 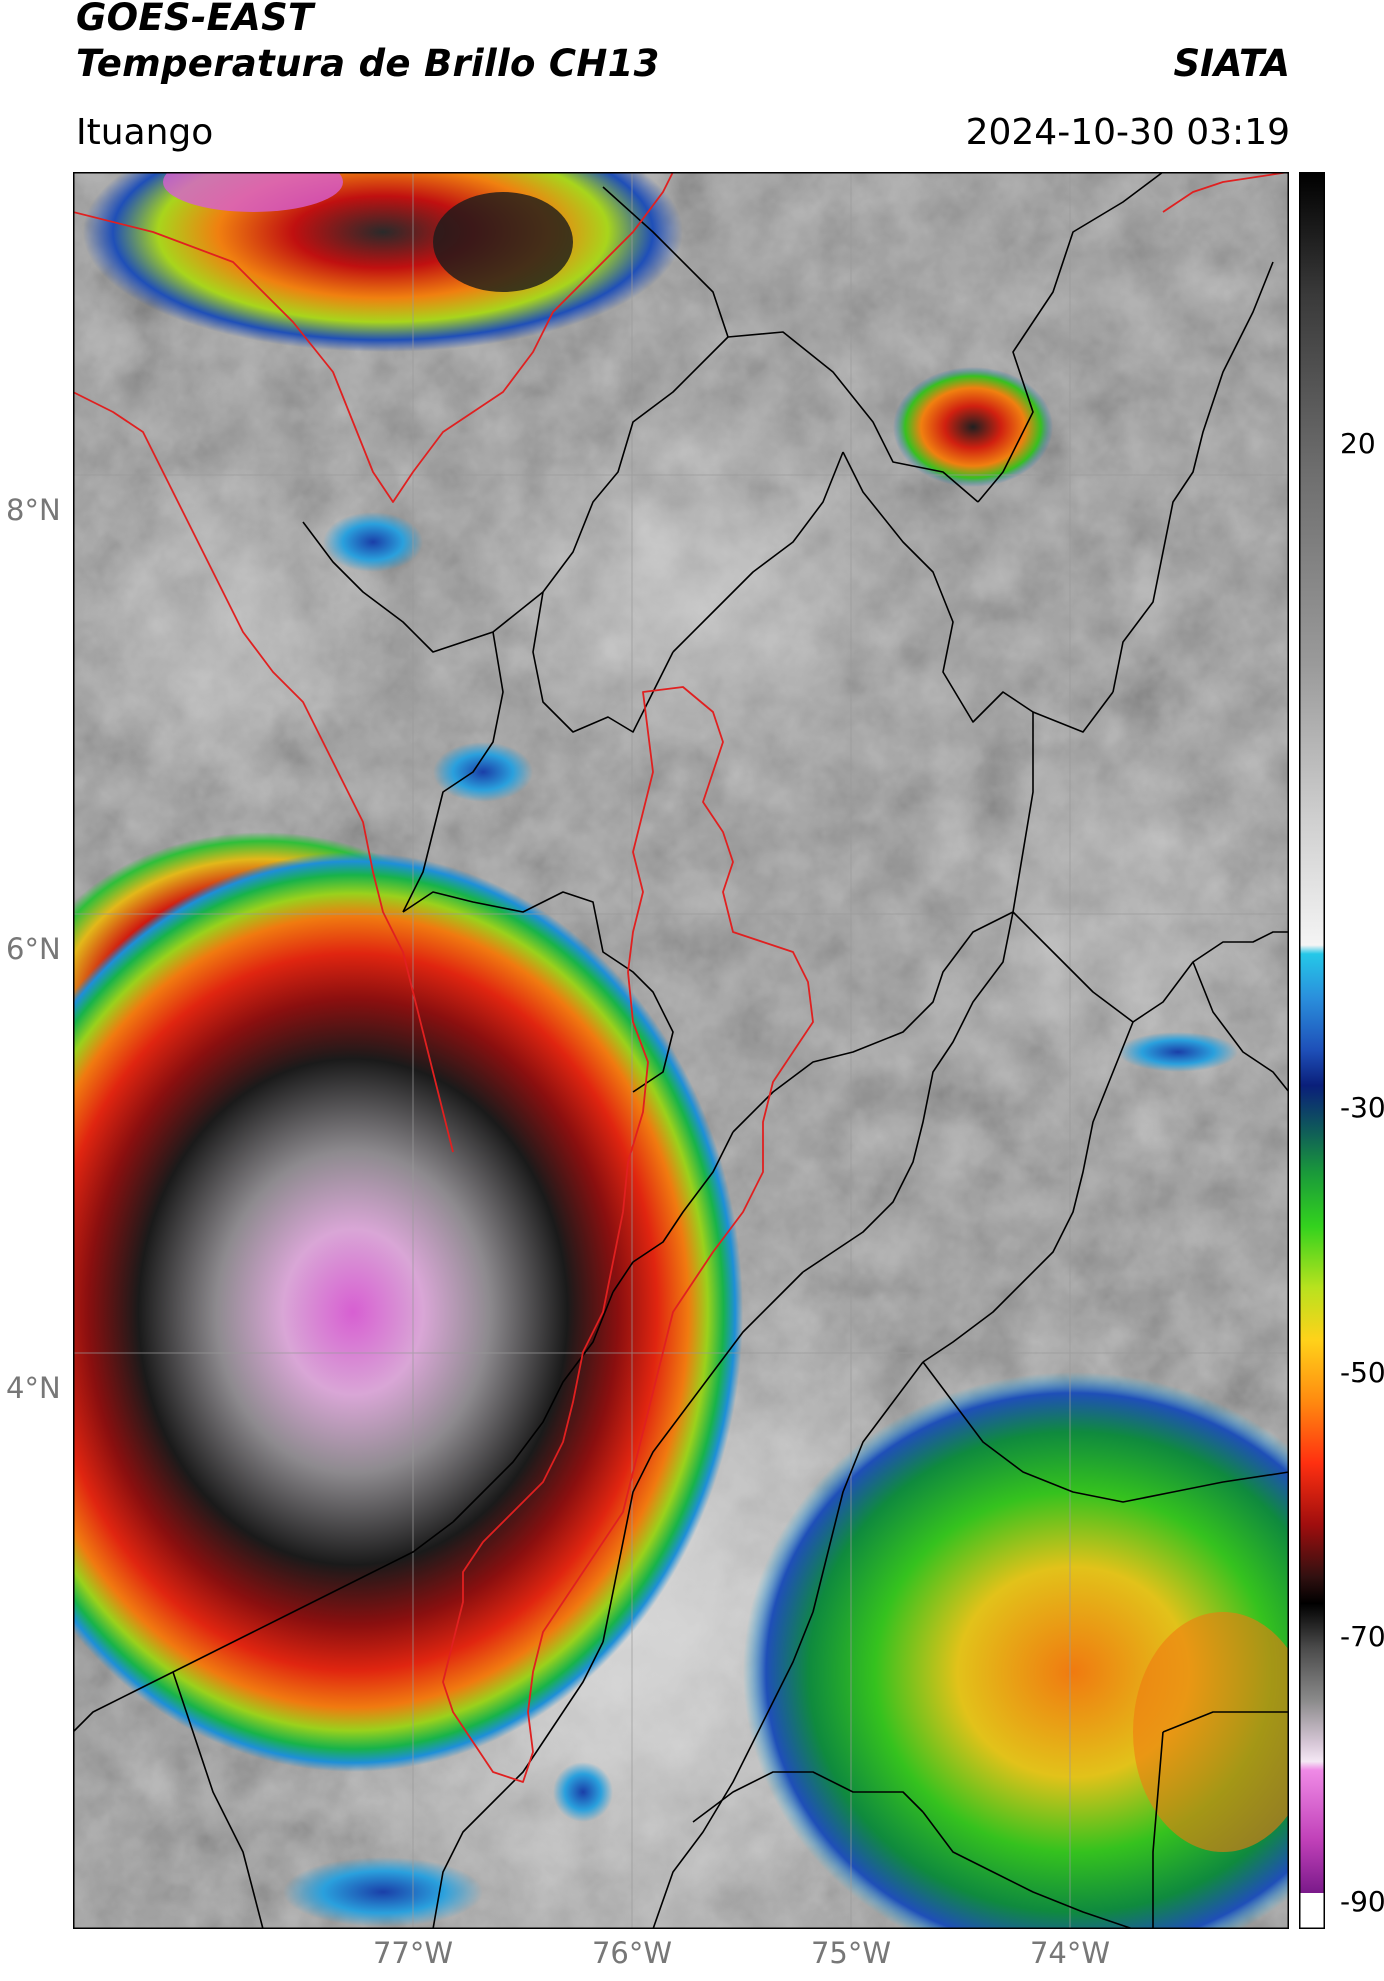 What do you see at coordinates (33, 1388) in the screenshot?
I see `lat-label-4n: 4°N` at bounding box center [33, 1388].